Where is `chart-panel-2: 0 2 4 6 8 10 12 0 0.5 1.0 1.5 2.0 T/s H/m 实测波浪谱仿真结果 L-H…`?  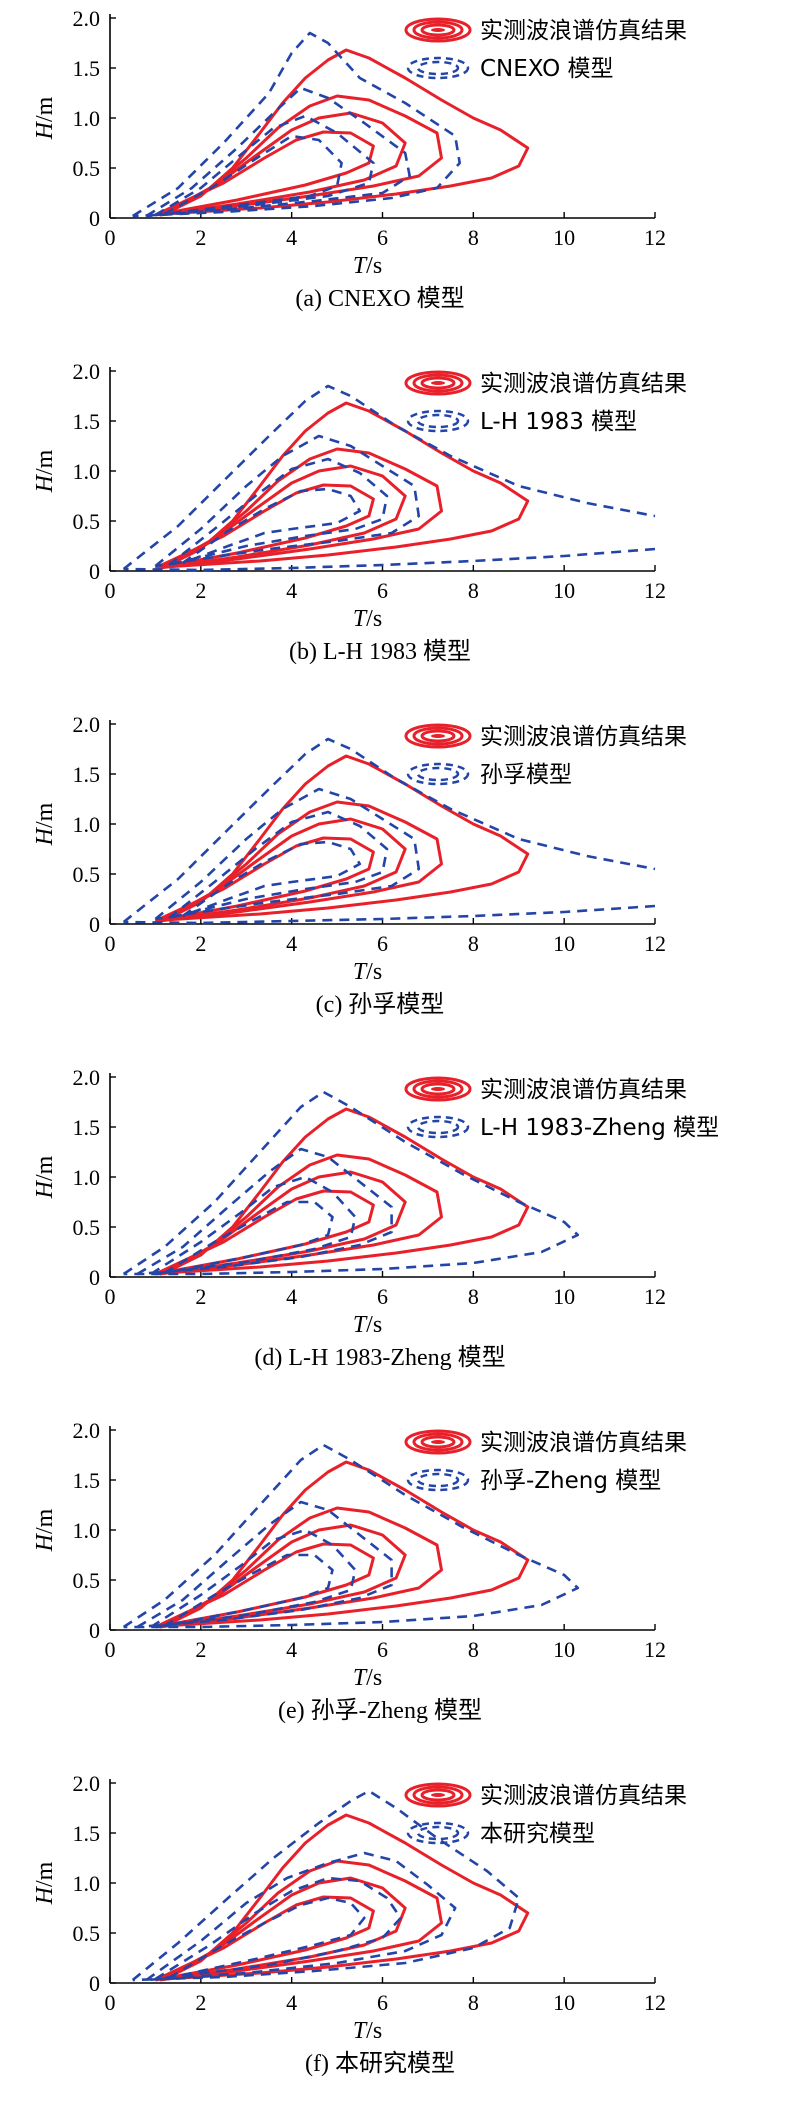
chart-panel-2: 0 2 4 6 8 10 12 0 0.5 1.0 1.5 2.0 T/s H/m 实测波浪谱仿真结果 L-H… is located at coordinates (359, 512).